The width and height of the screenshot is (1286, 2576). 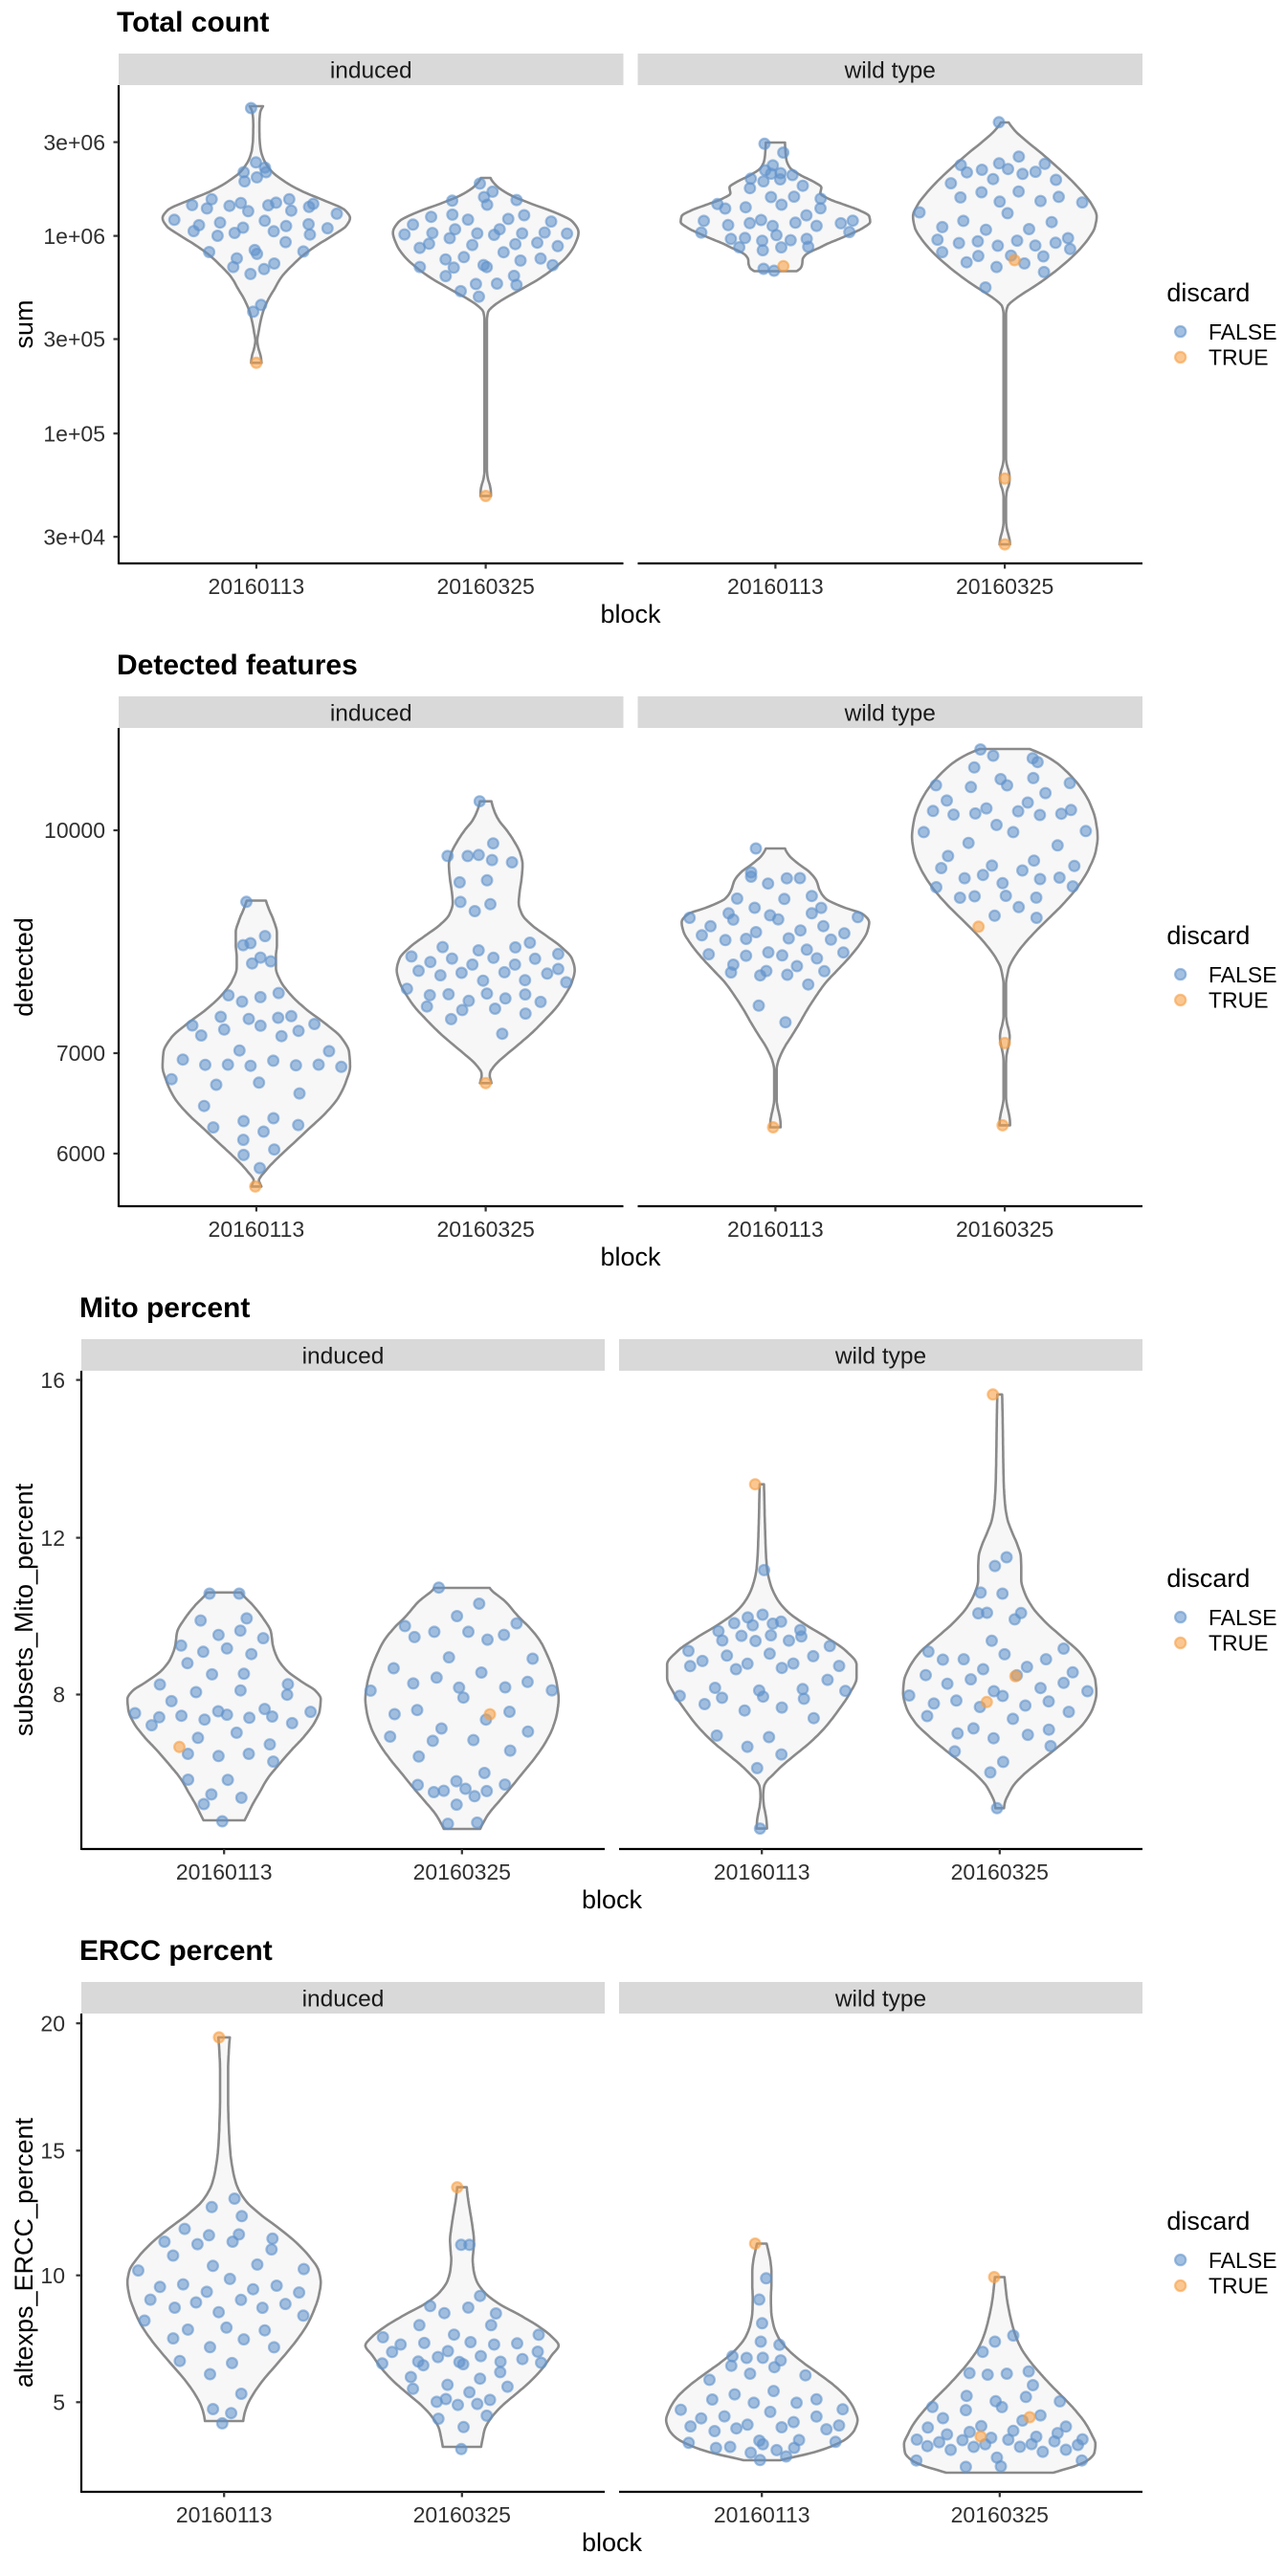 What do you see at coordinates (52, 2275) in the screenshot?
I see `svg-text: 10` at bounding box center [52, 2275].